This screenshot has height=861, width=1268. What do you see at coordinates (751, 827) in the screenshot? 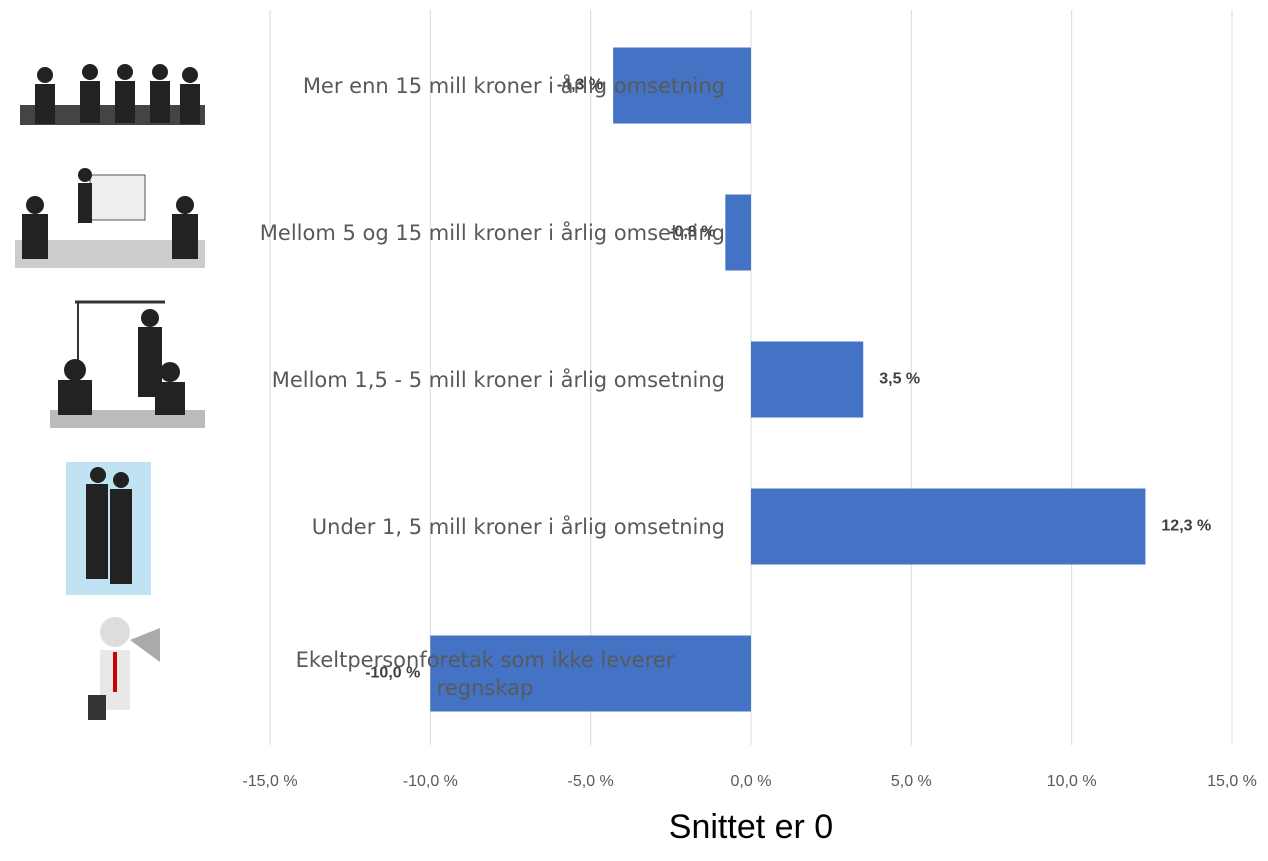
I see `chart-title: Snittet er 0` at bounding box center [751, 827].